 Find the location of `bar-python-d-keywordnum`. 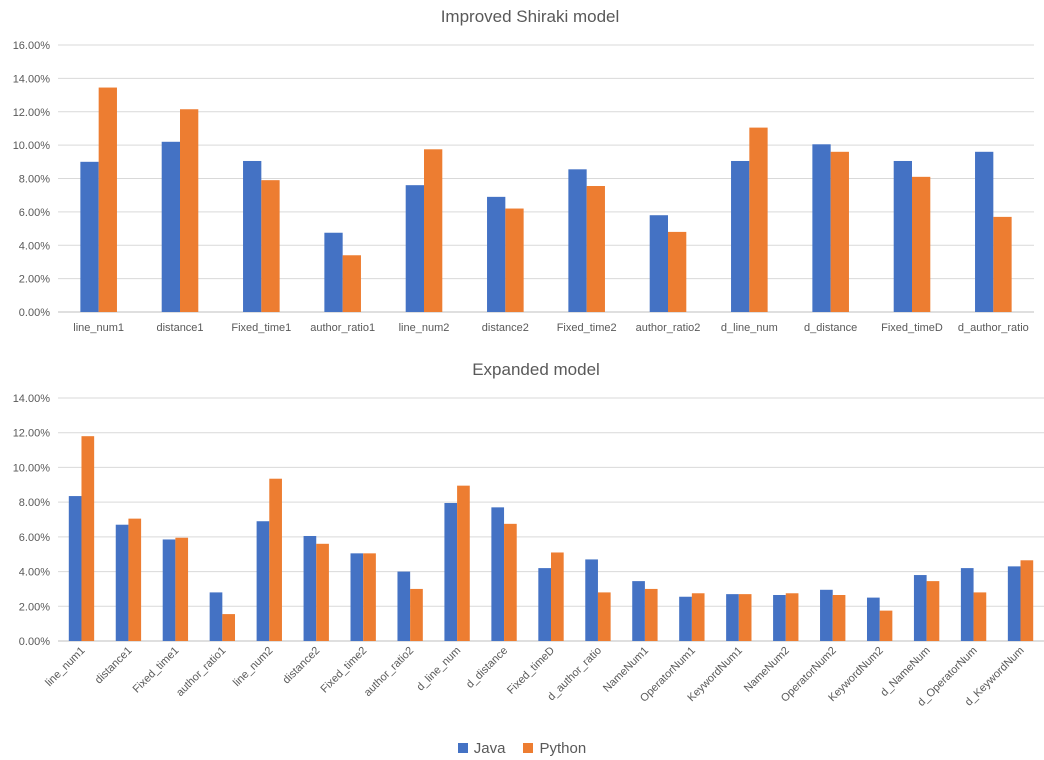

bar-python-d-keywordnum is located at coordinates (1027, 600).